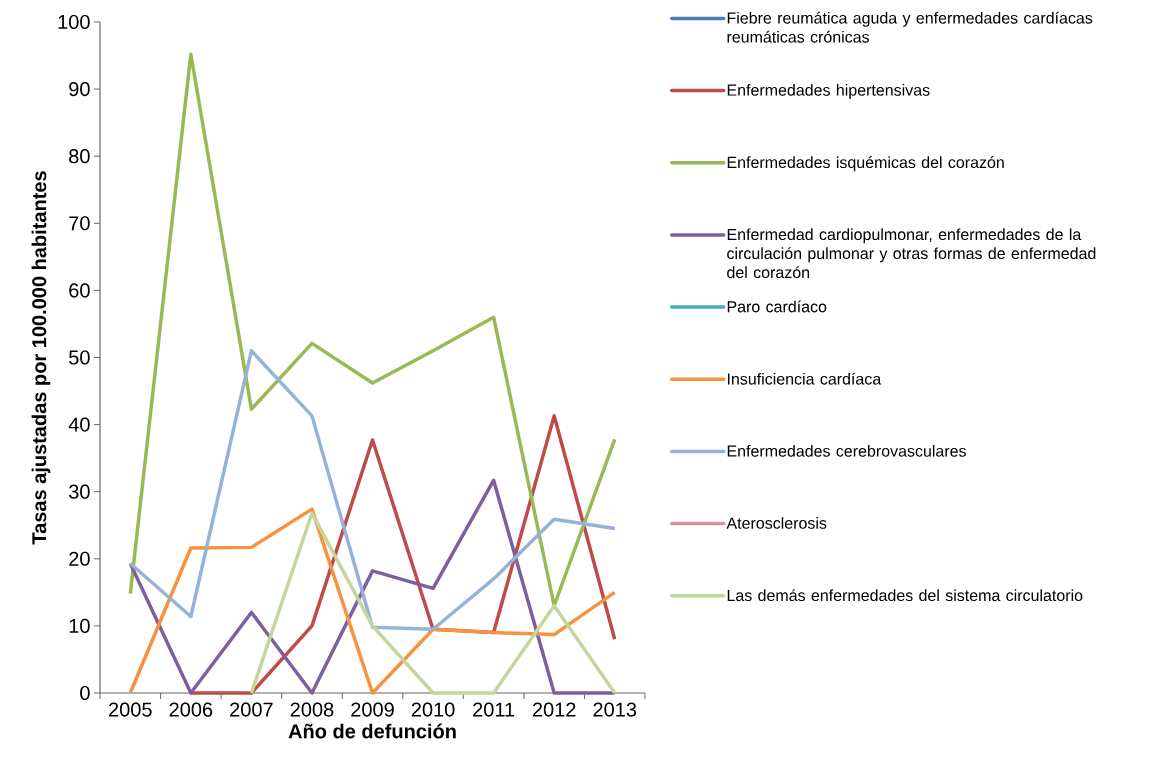 This screenshot has height=778, width=1152. Describe the element at coordinates (312, 709) in the screenshot. I see `x-tick-label: 2008` at that location.